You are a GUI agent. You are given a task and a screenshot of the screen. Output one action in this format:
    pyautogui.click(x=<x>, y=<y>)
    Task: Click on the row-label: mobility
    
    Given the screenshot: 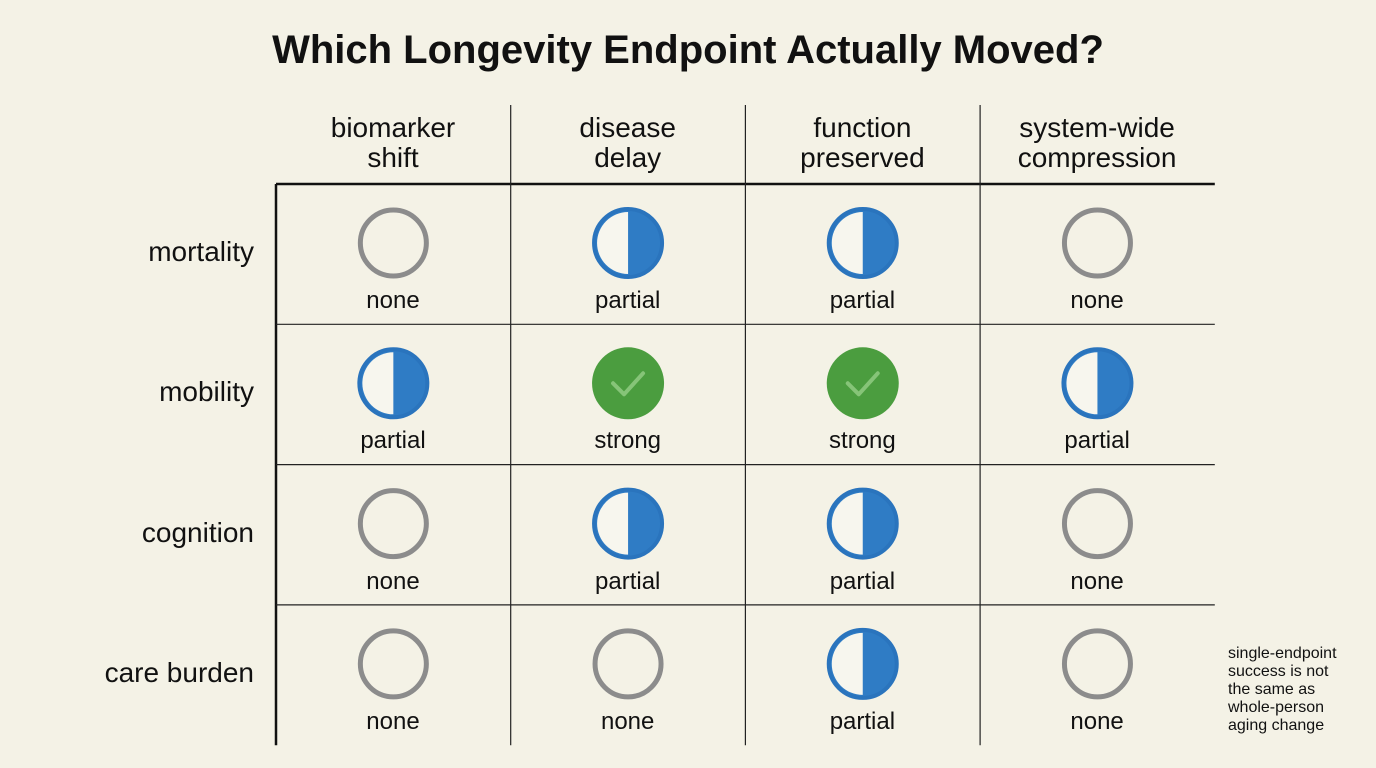 What is the action you would take?
    pyautogui.click(x=206, y=392)
    